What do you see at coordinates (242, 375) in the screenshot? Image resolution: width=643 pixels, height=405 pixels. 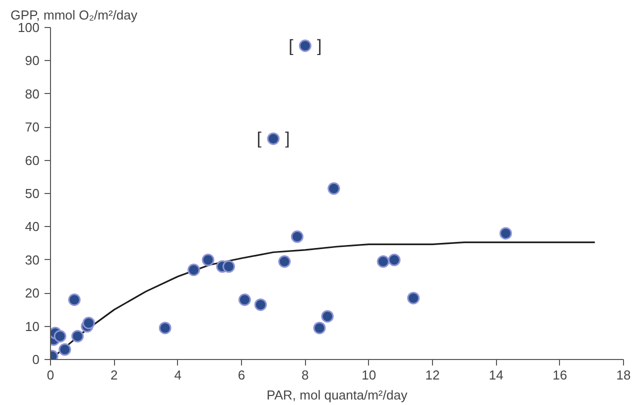 I see `x-tick-label: 6` at bounding box center [242, 375].